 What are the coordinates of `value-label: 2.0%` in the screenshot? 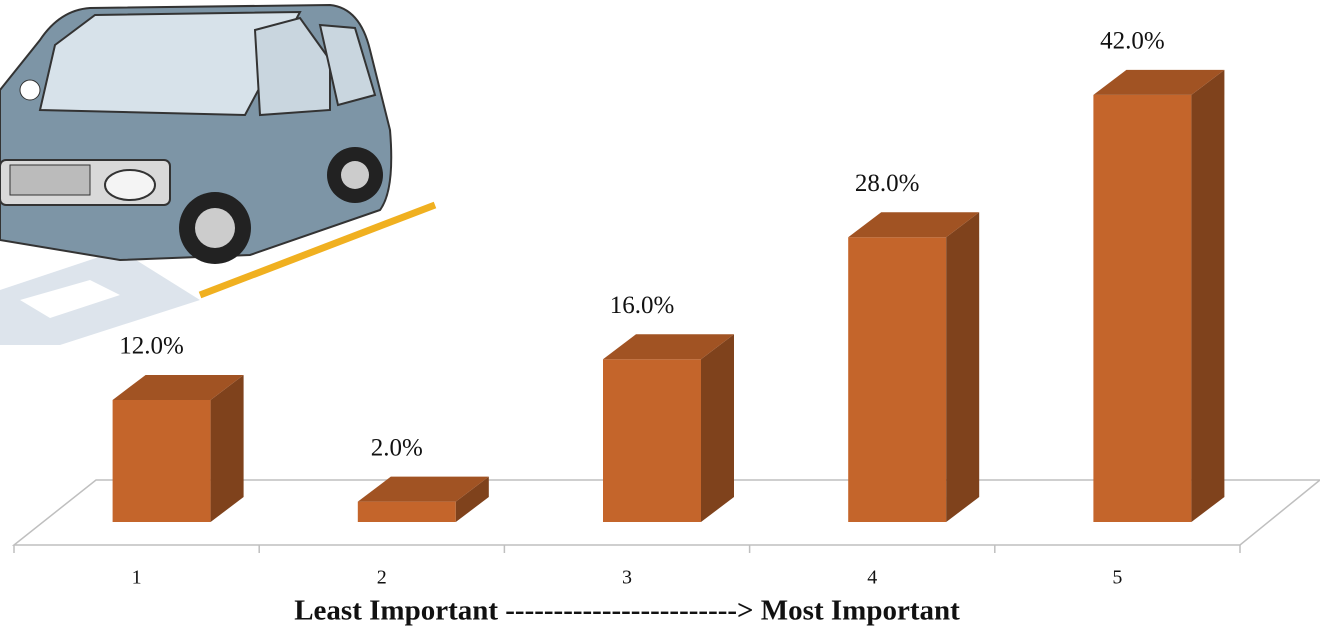 It's located at (397, 447).